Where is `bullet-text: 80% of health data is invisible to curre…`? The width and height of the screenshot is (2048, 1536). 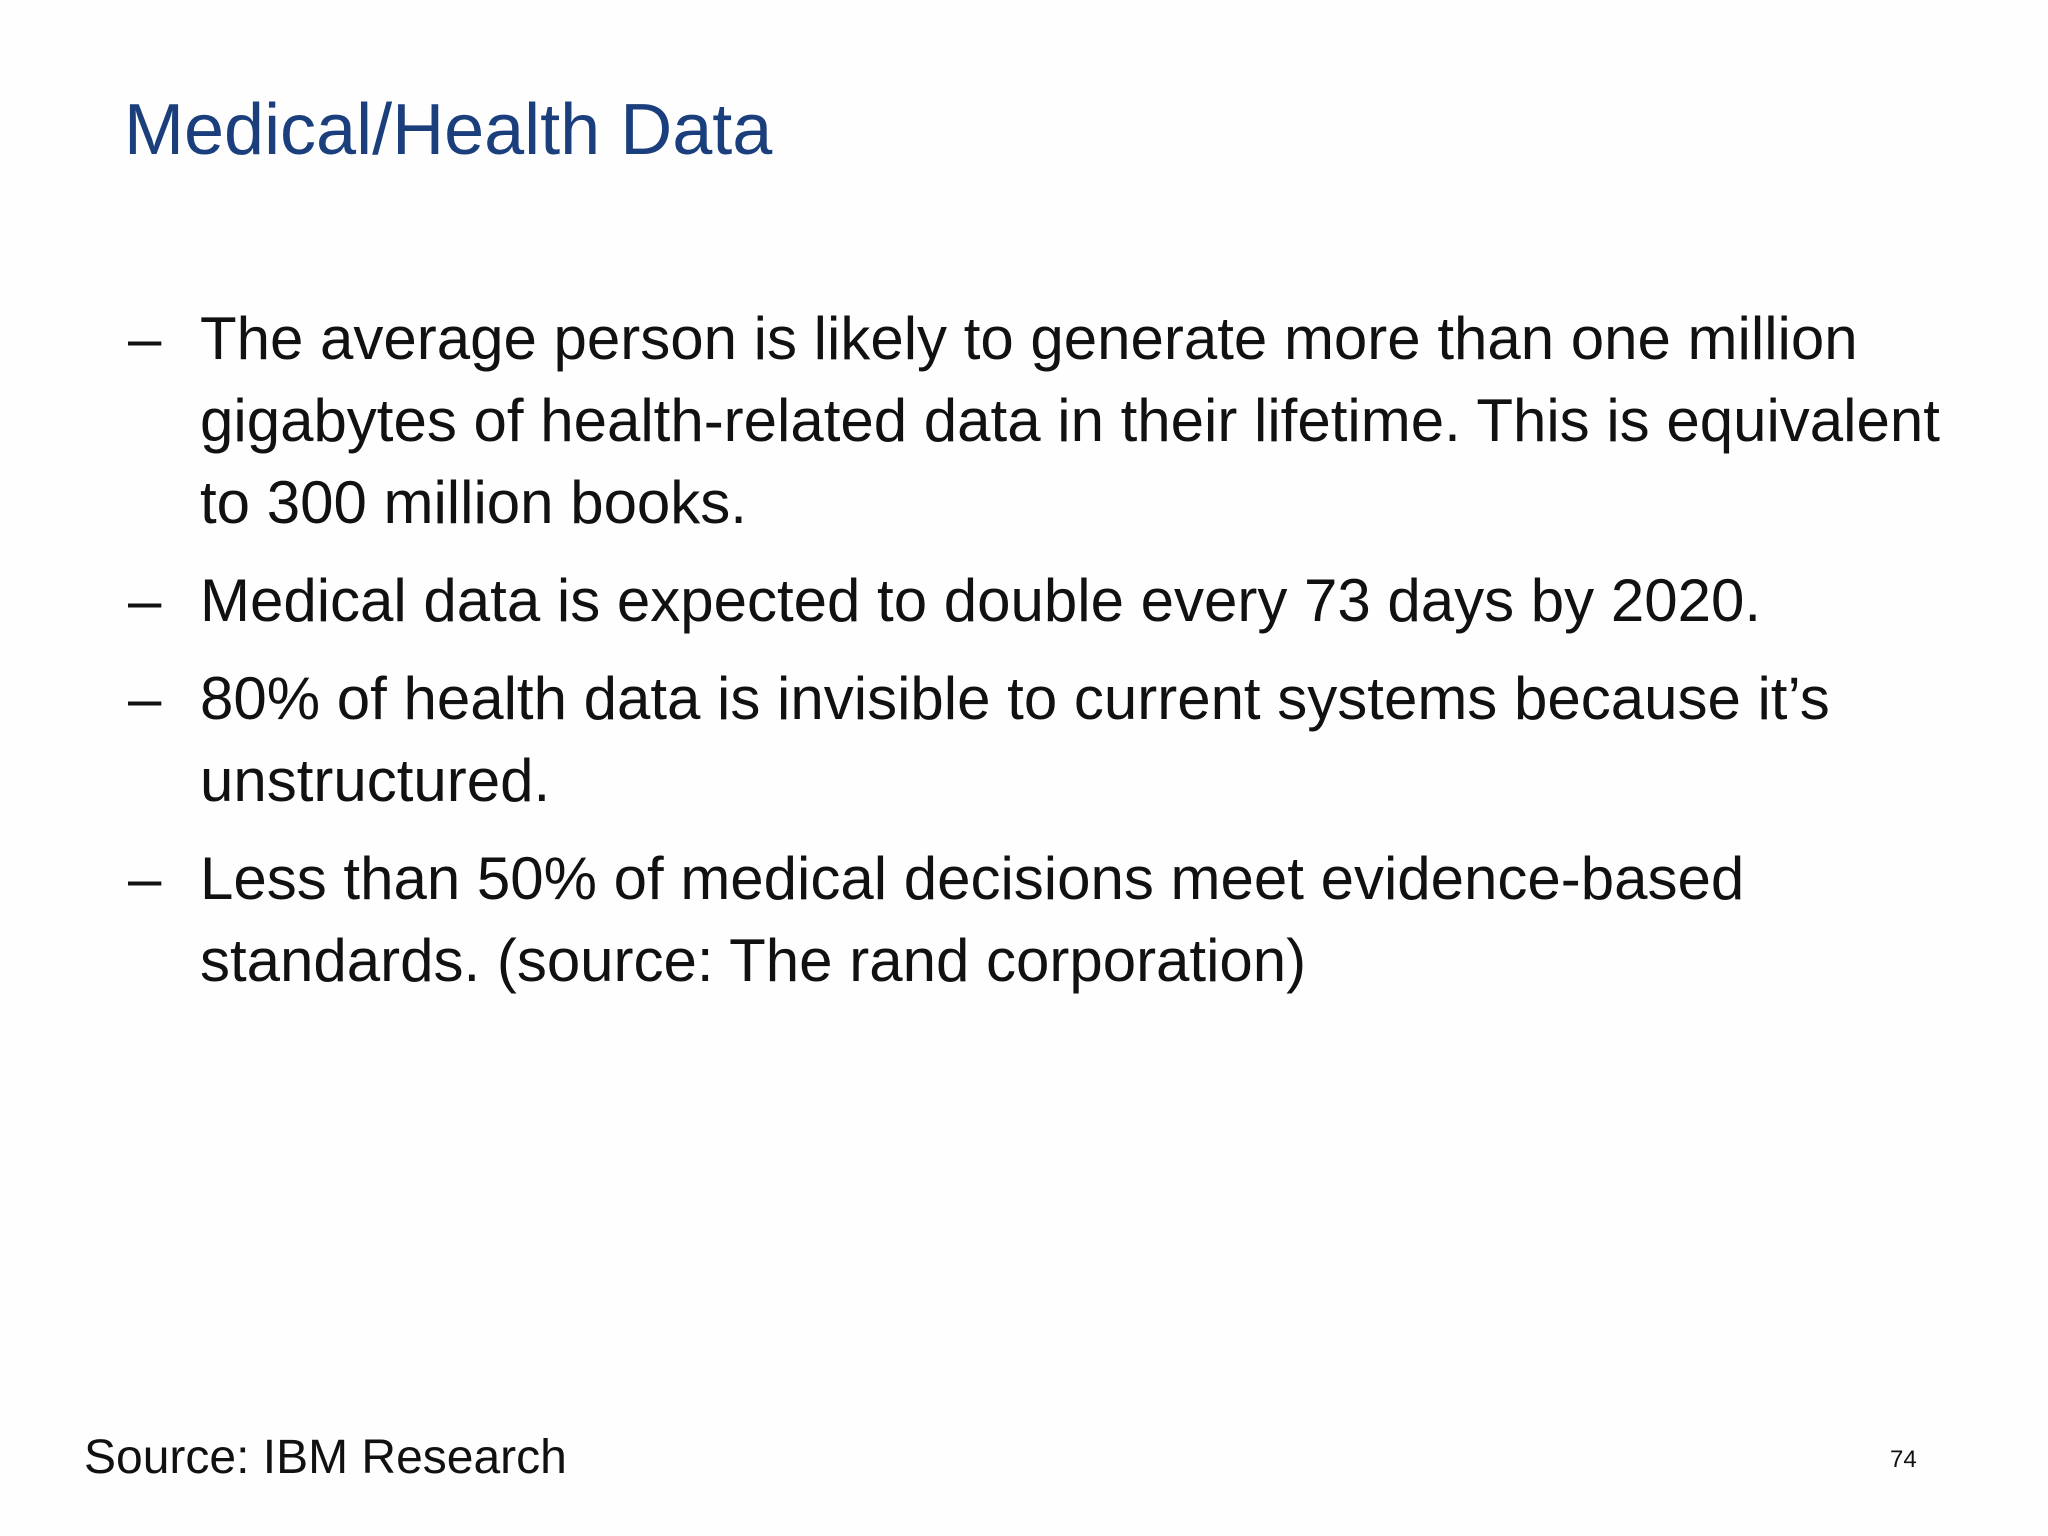 bullet-text: 80% of health data is invisible to curre… is located at coordinates (1015, 739).